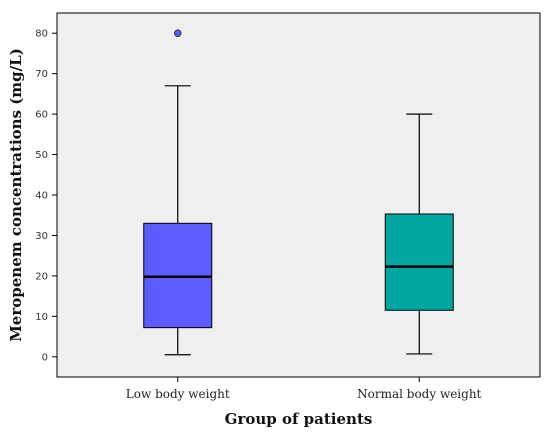 The width and height of the screenshot is (550, 435). Describe the element at coordinates (41, 74) in the screenshot. I see `y-tick-label-7: 70` at that location.